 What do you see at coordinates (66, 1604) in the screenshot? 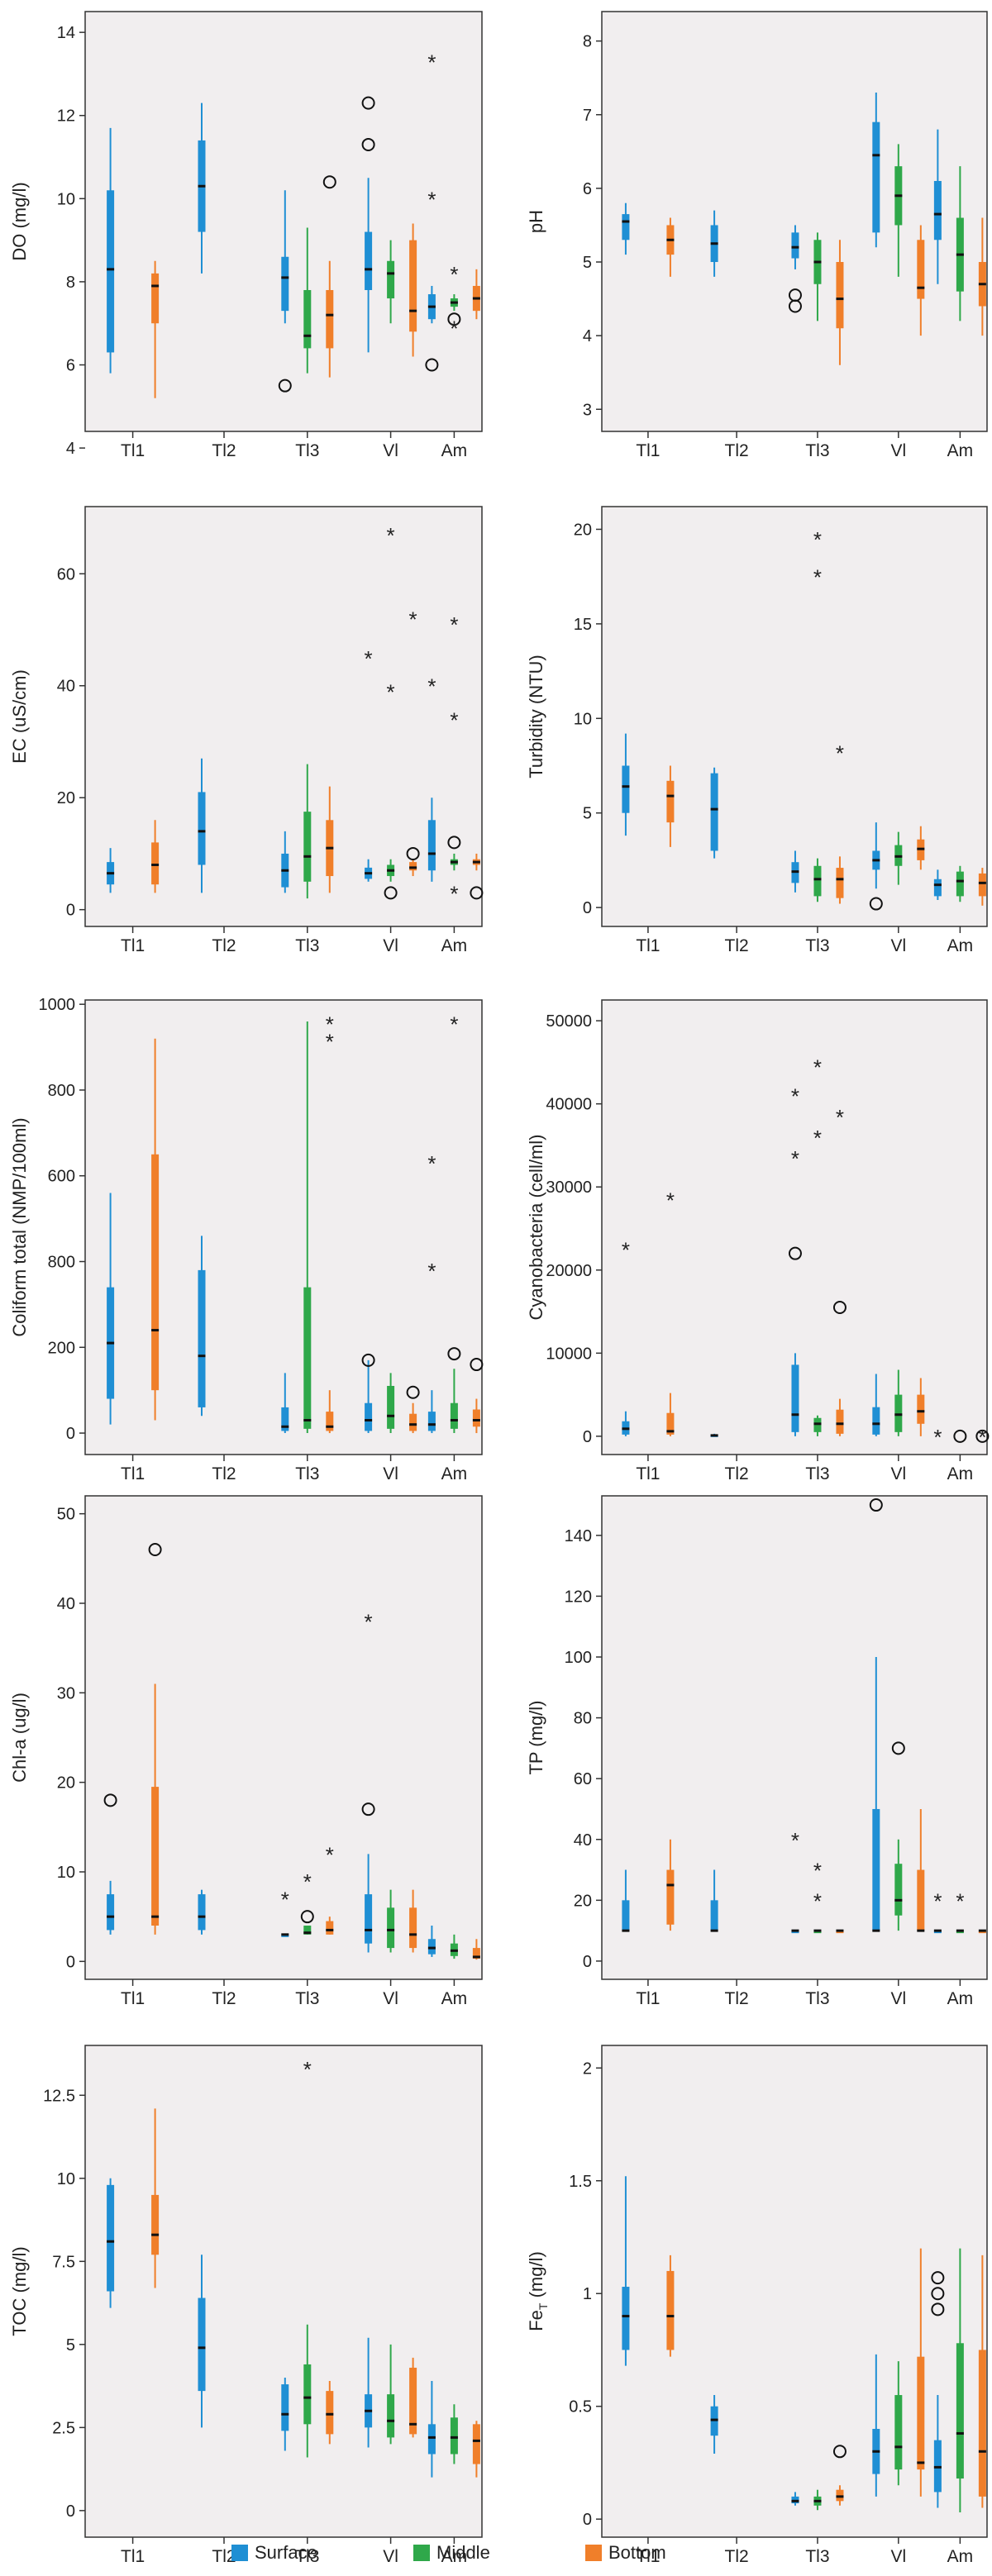
I see `y-tick-label: 40` at bounding box center [66, 1604].